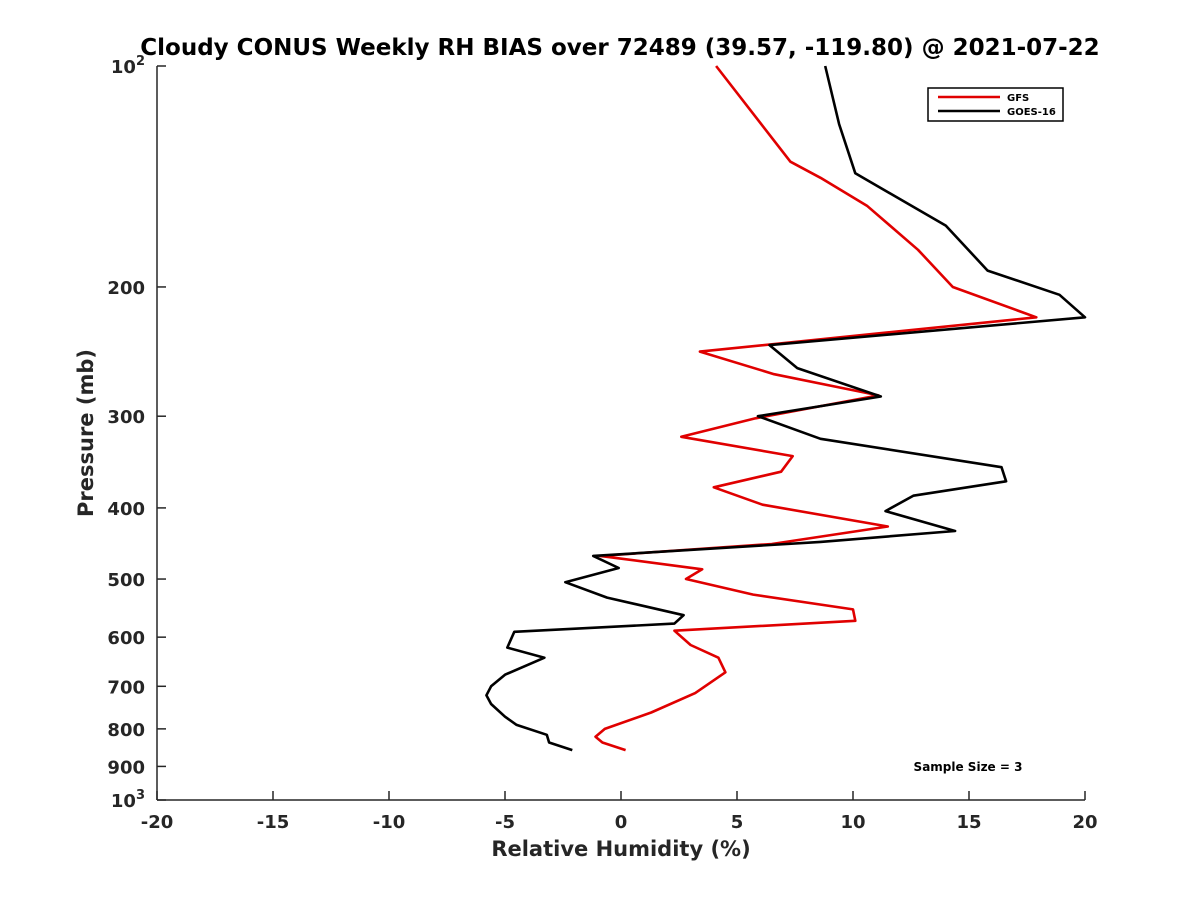 This screenshot has width=1200, height=900. I want to click on legend: GFS GOES-16, so click(995, 104).